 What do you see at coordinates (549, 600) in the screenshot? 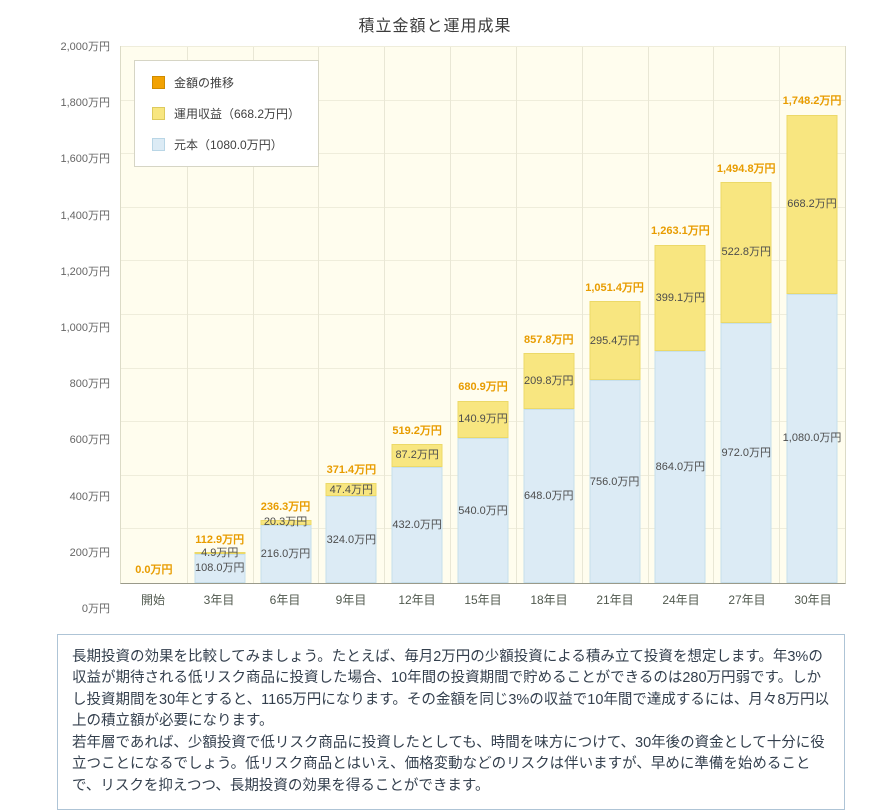
I see `x-axis-category-label: 18年目` at bounding box center [549, 600].